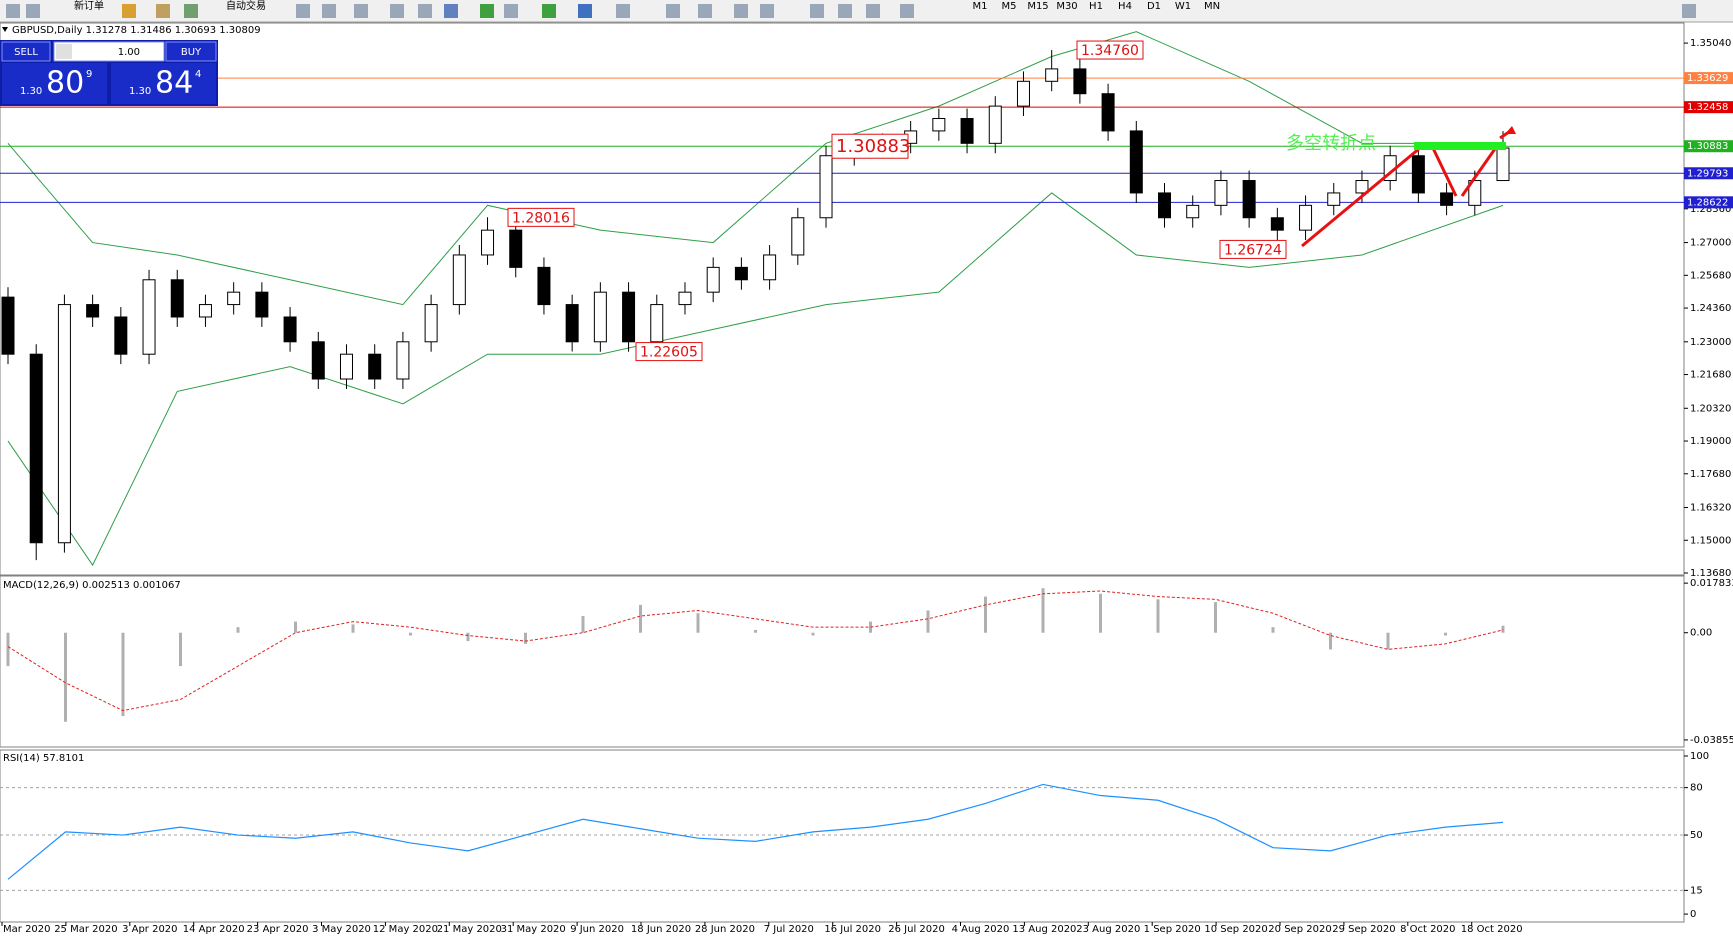 The width and height of the screenshot is (1733, 938). What do you see at coordinates (541, 218) in the screenshot?
I see `price-label: 1.28016` at bounding box center [541, 218].